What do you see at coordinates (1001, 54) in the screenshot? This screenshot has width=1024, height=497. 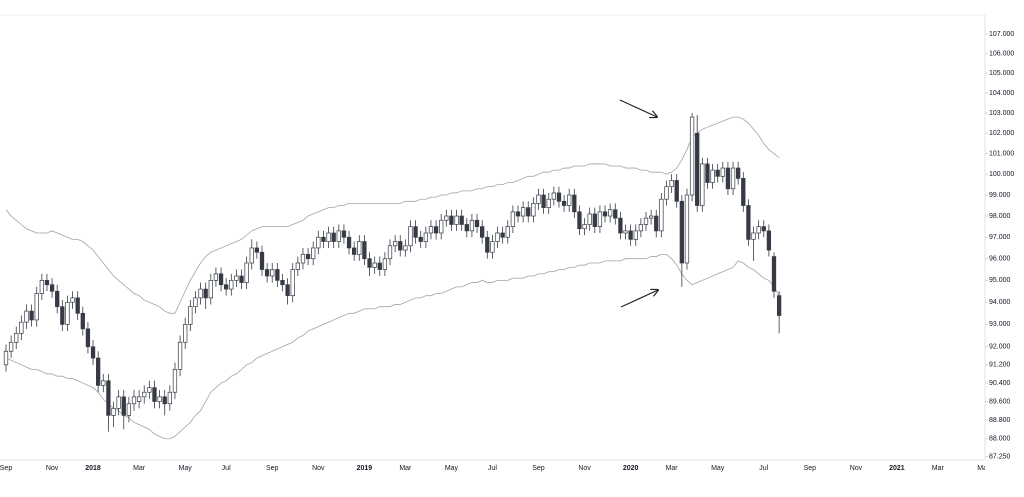 I see `y-tick-label: 106.000` at bounding box center [1001, 54].